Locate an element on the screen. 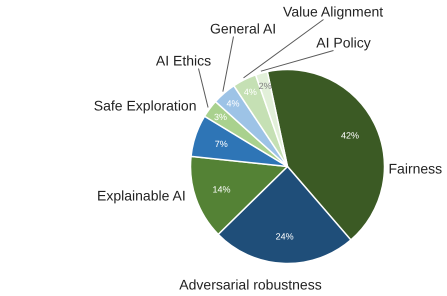 The image size is (447, 296). data-label: 2% is located at coordinates (265, 86).